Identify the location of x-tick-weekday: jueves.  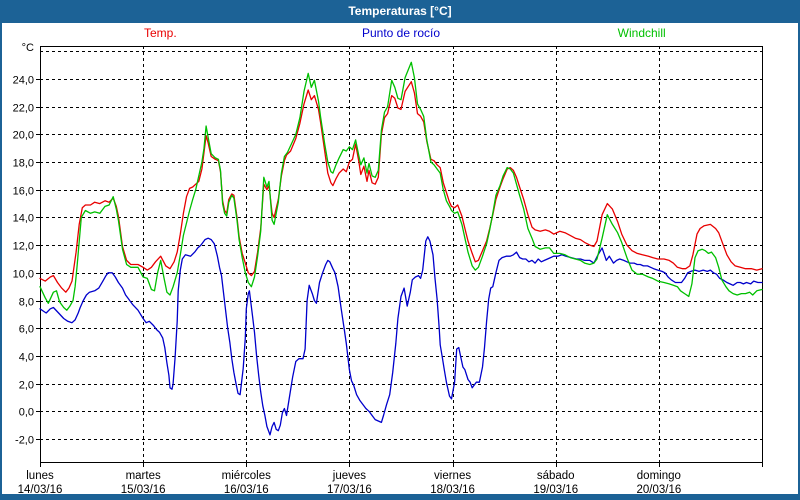
(349, 476).